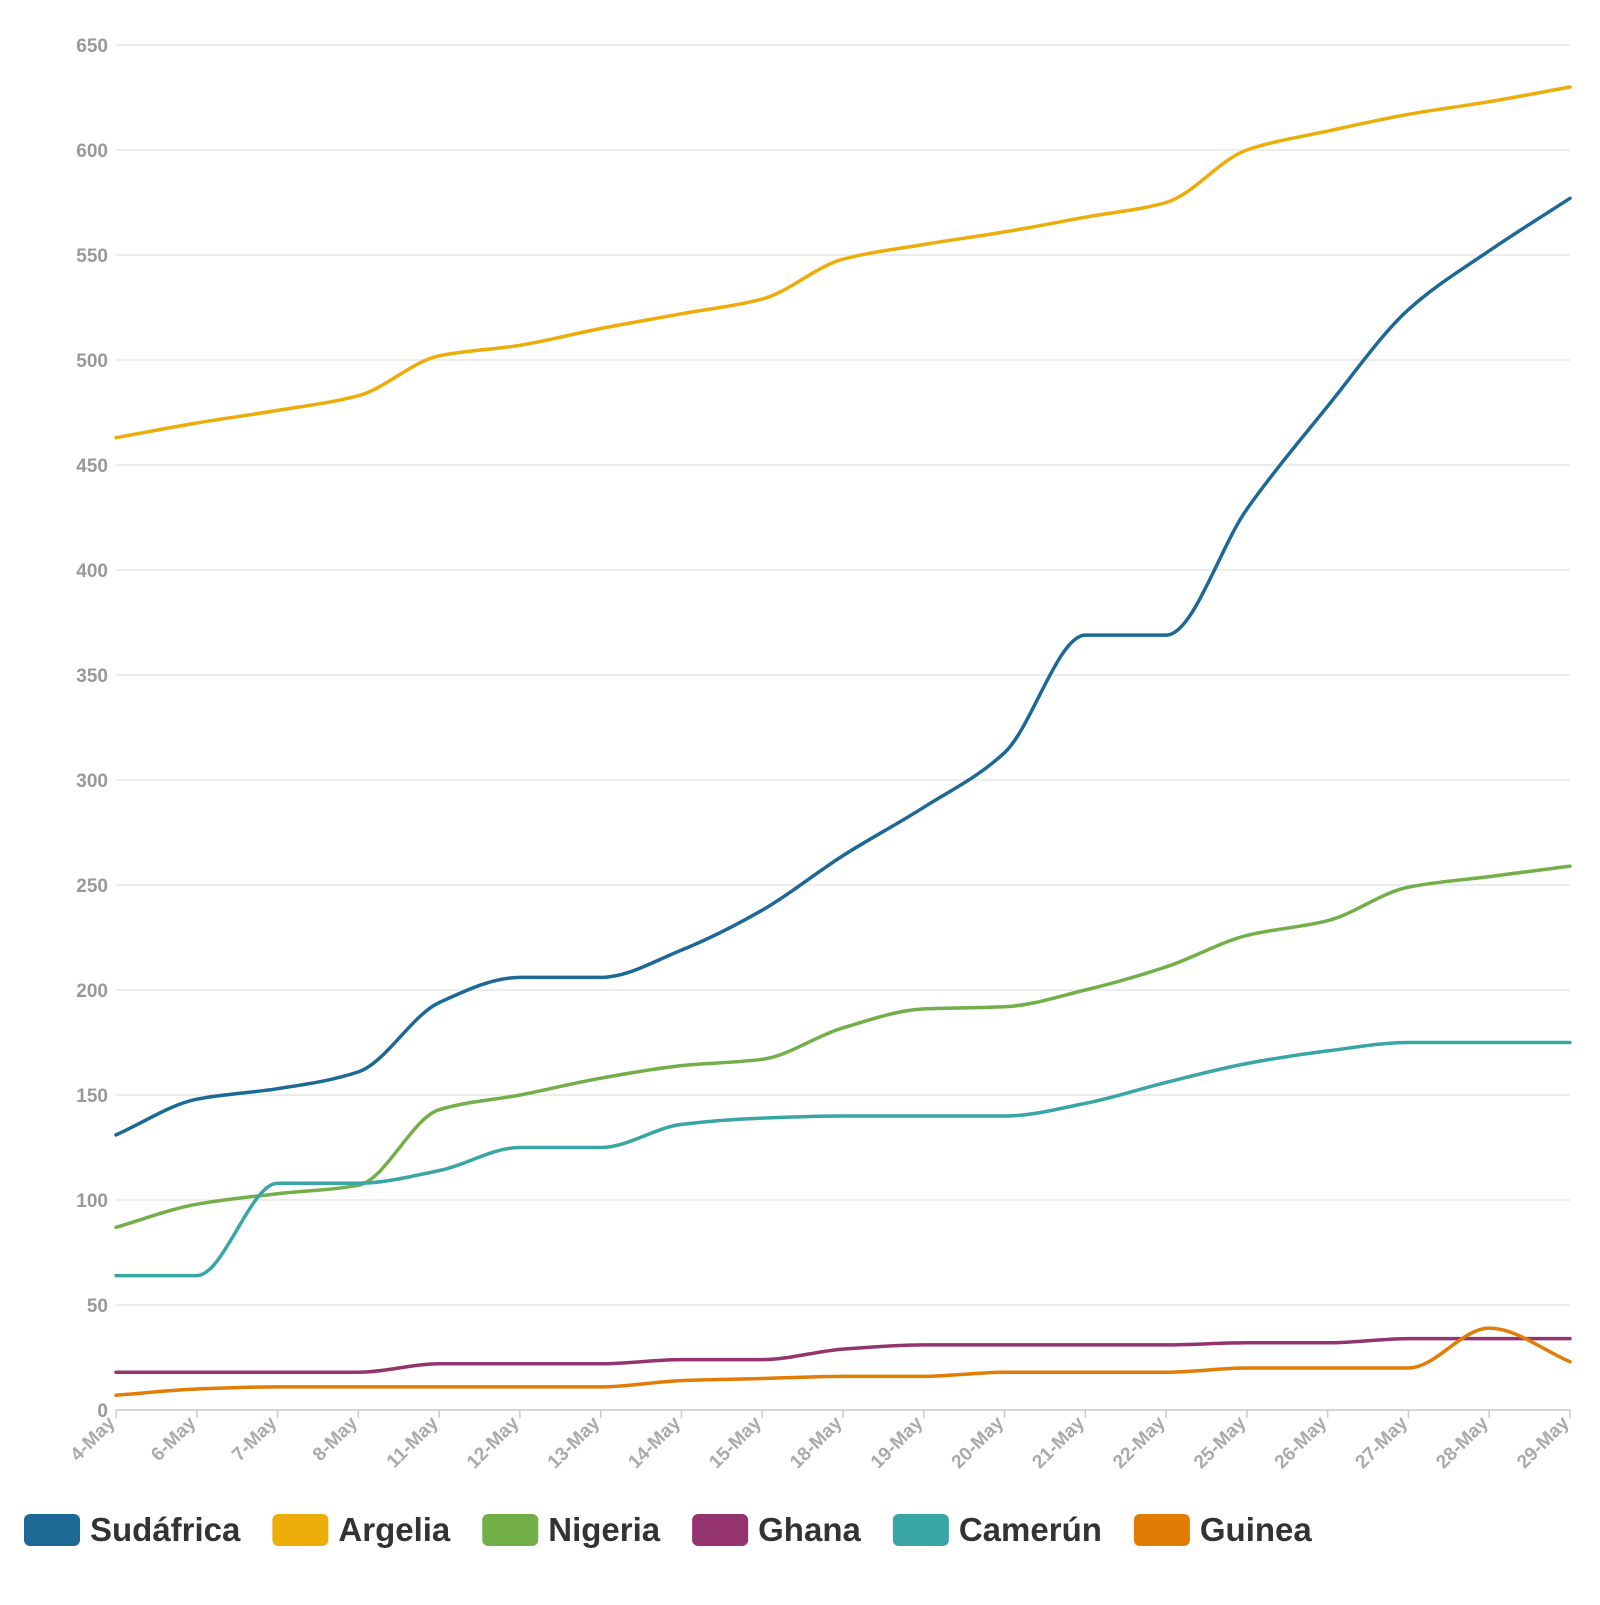 This screenshot has height=1605, width=1600. I want to click on legend-item-camerun: Camerún, so click(997, 1529).